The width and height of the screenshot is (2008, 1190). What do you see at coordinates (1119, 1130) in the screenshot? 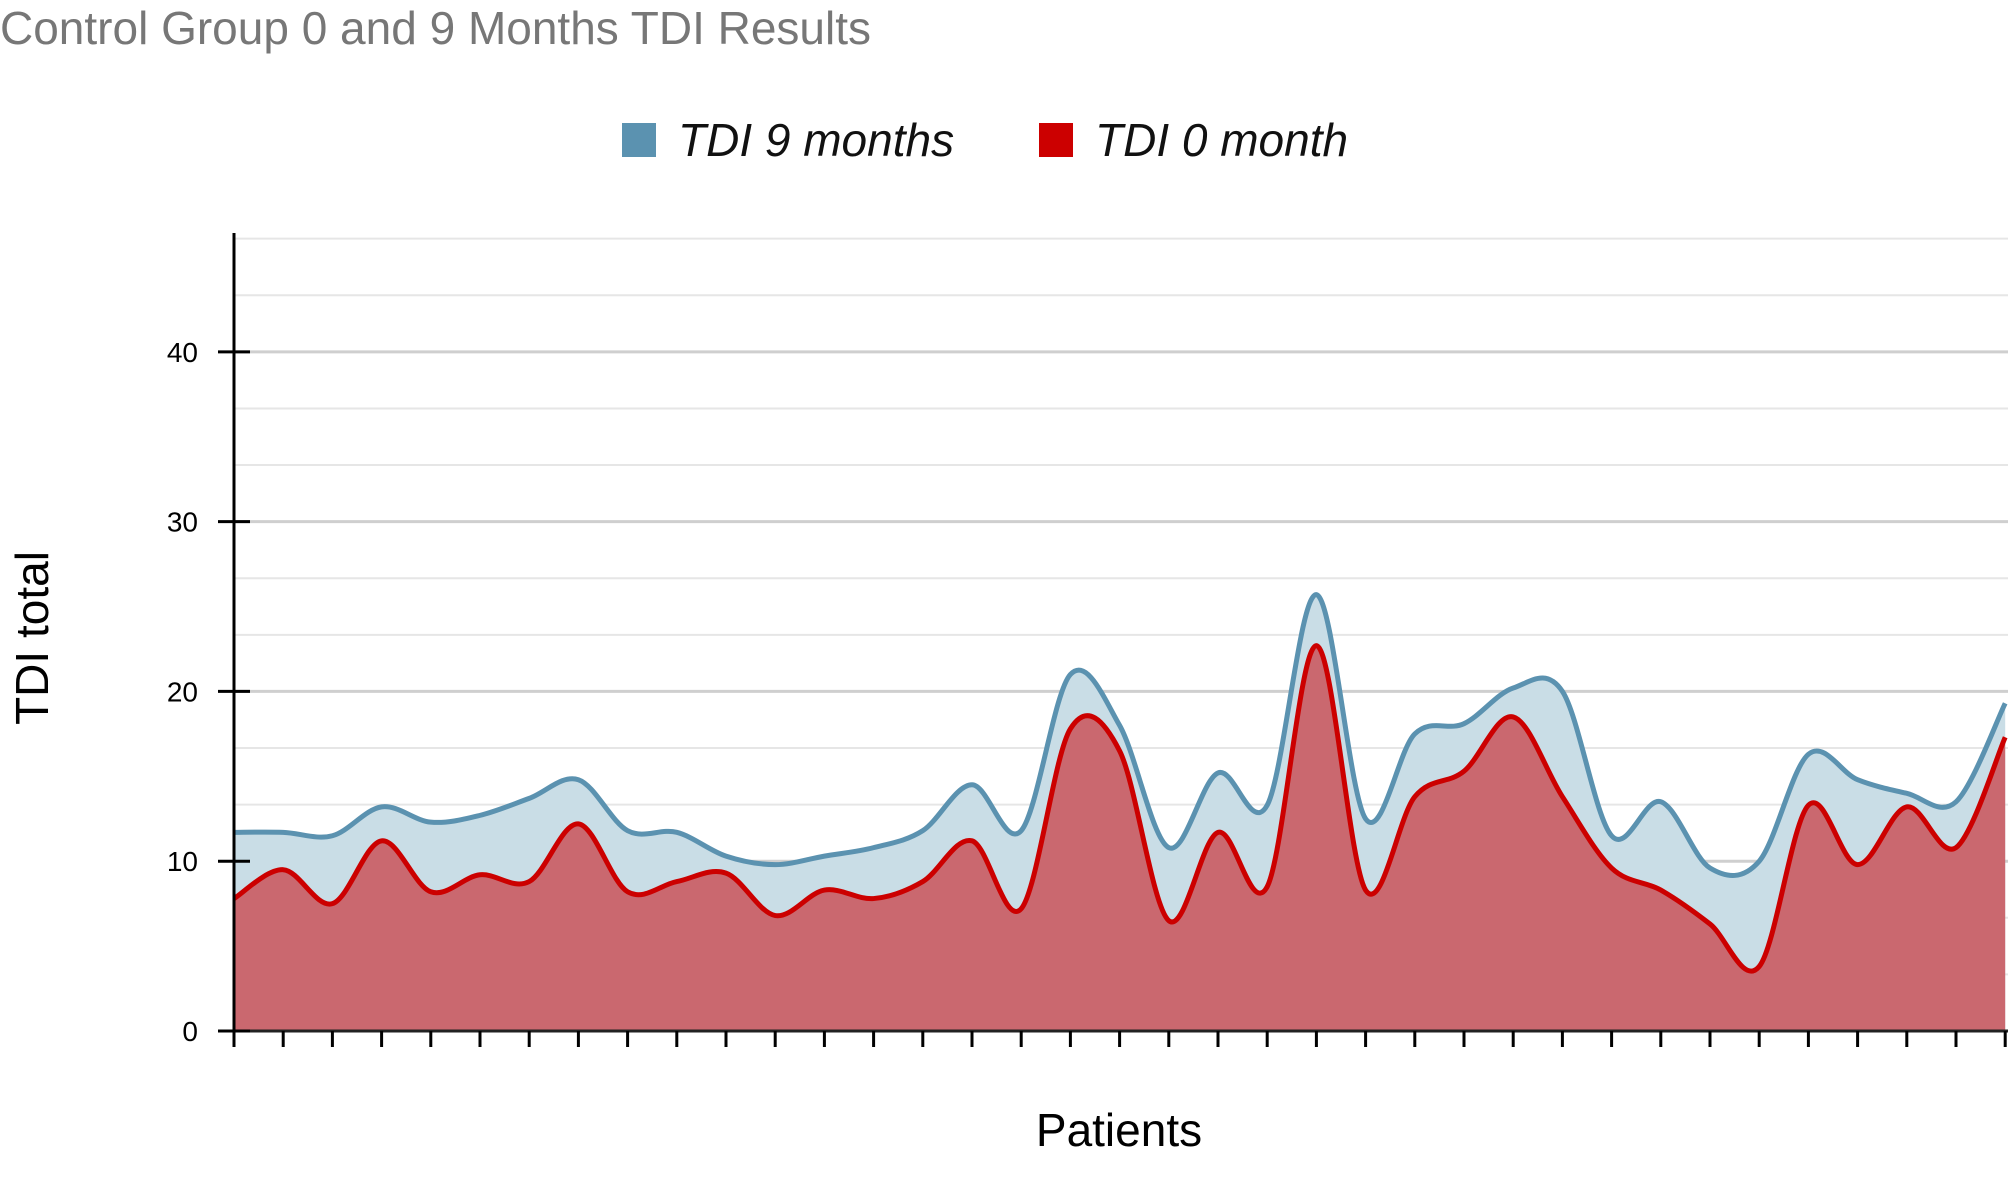
I see `x-axis-label: Patients` at bounding box center [1119, 1130].